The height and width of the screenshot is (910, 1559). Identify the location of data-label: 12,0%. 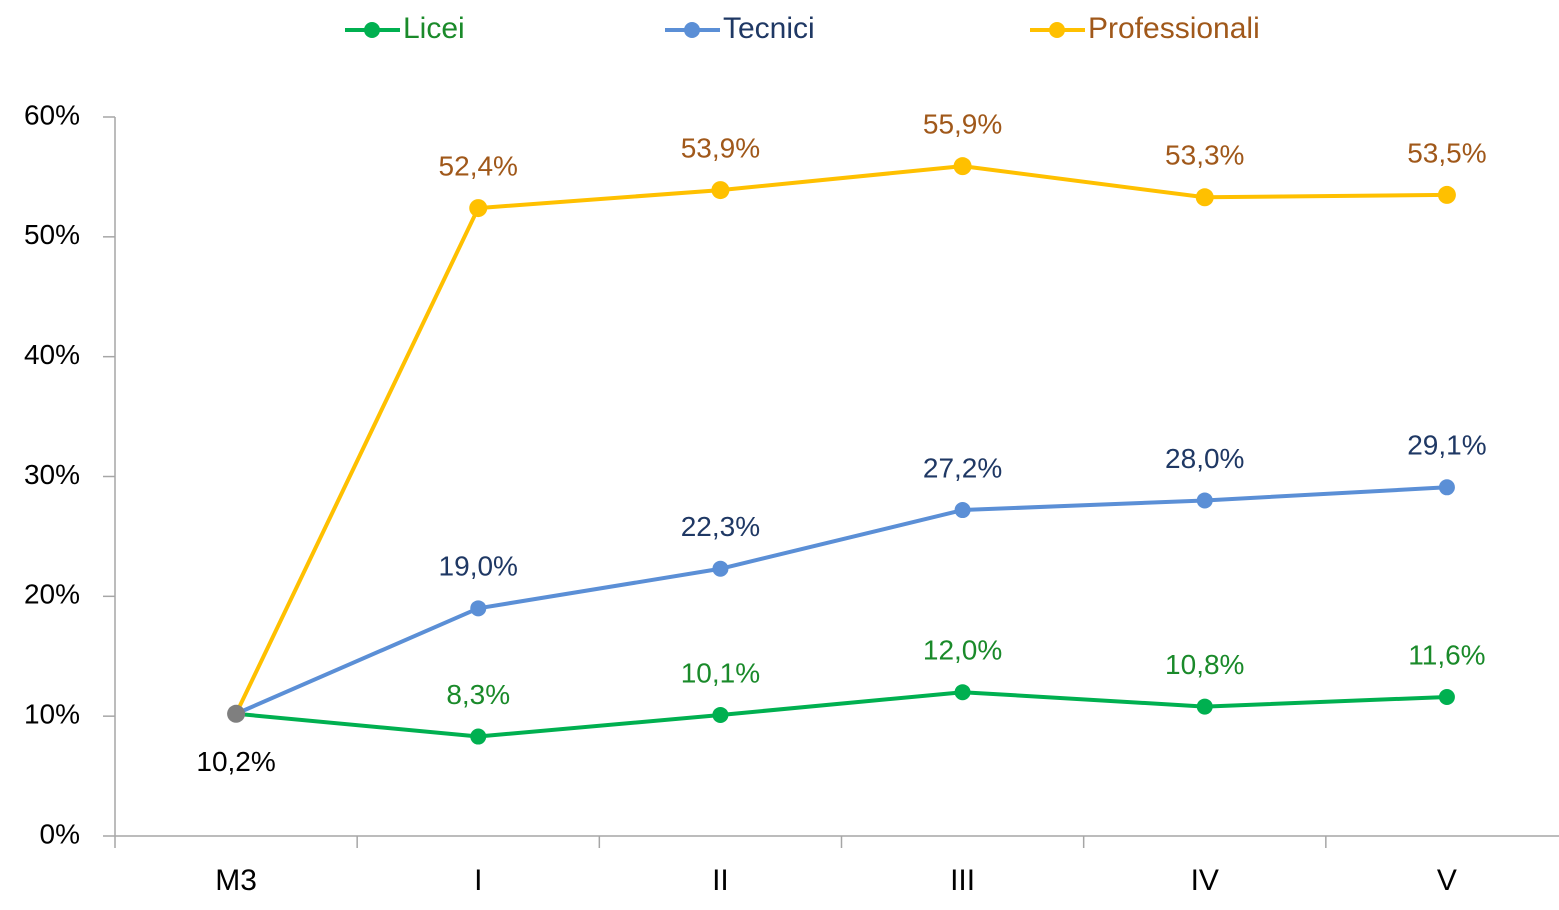
(962, 650).